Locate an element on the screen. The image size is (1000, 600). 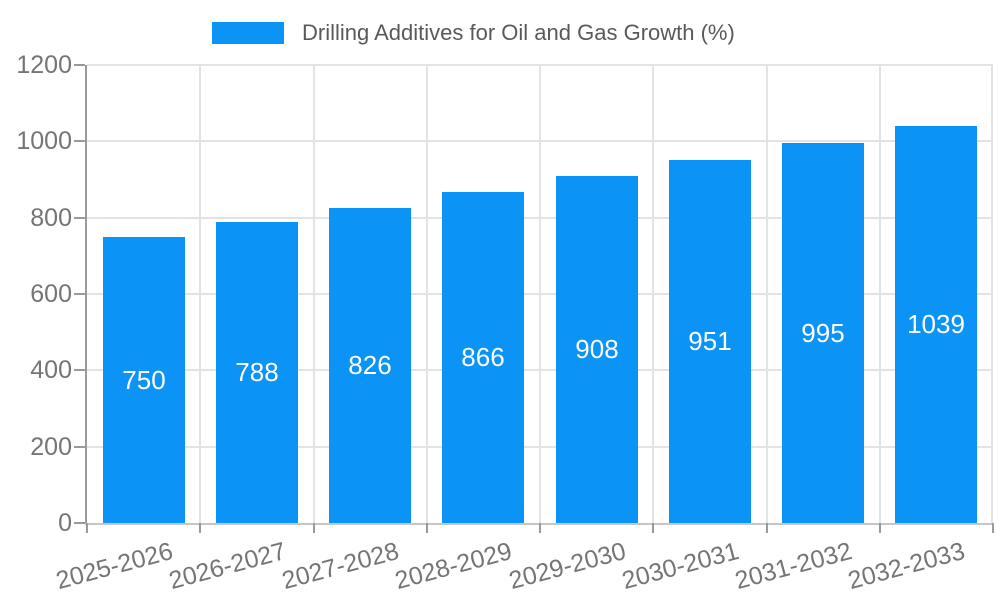
bar-2029-2030: 908 is located at coordinates (597, 349).